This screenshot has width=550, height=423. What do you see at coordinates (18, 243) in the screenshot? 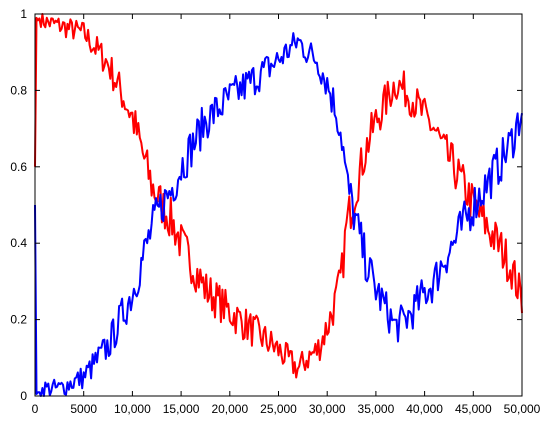
I see `y-tick-label: 0.4` at bounding box center [18, 243].